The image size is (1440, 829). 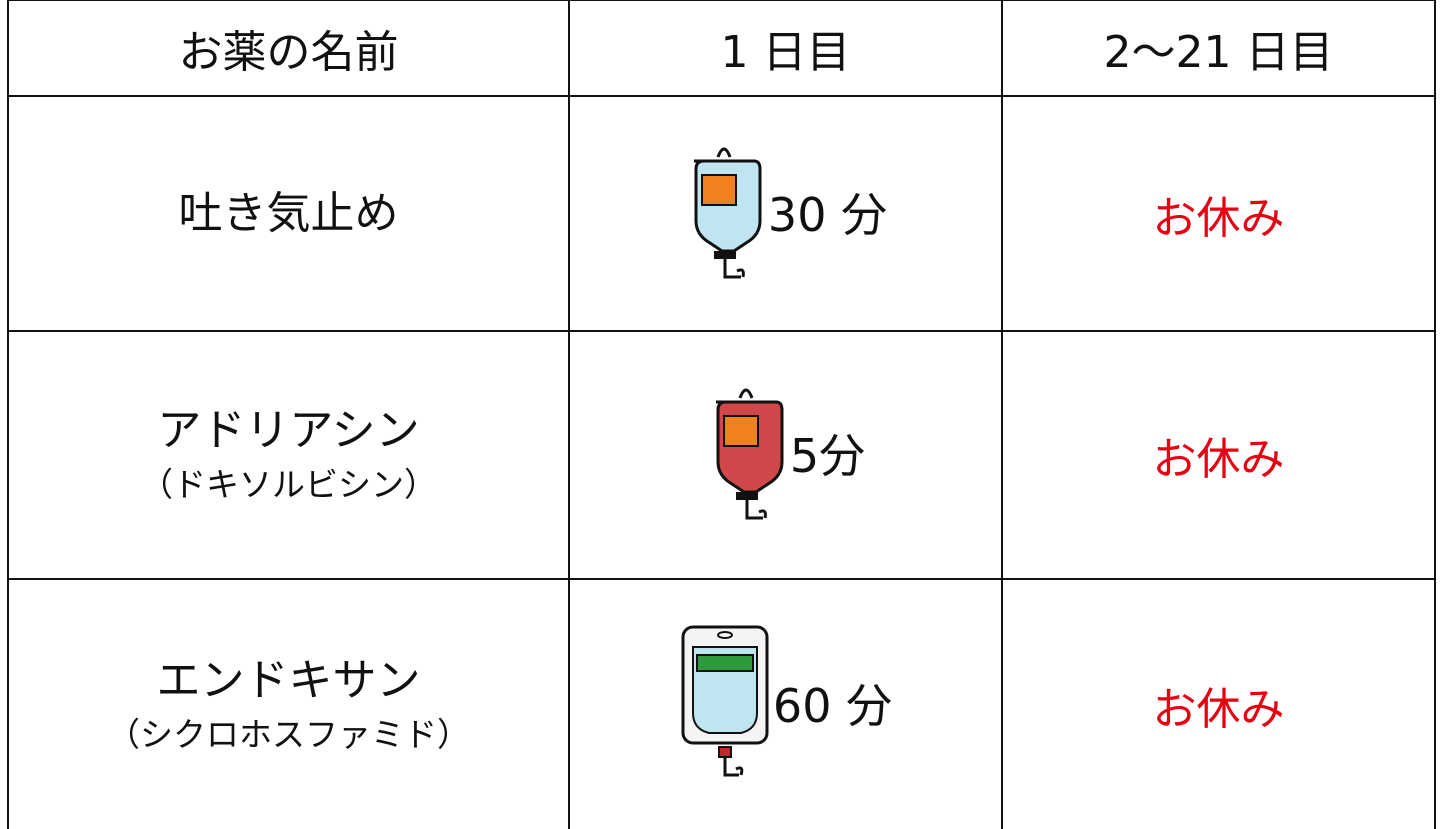 I want to click on duration-text: 5分, so click(x=827, y=456).